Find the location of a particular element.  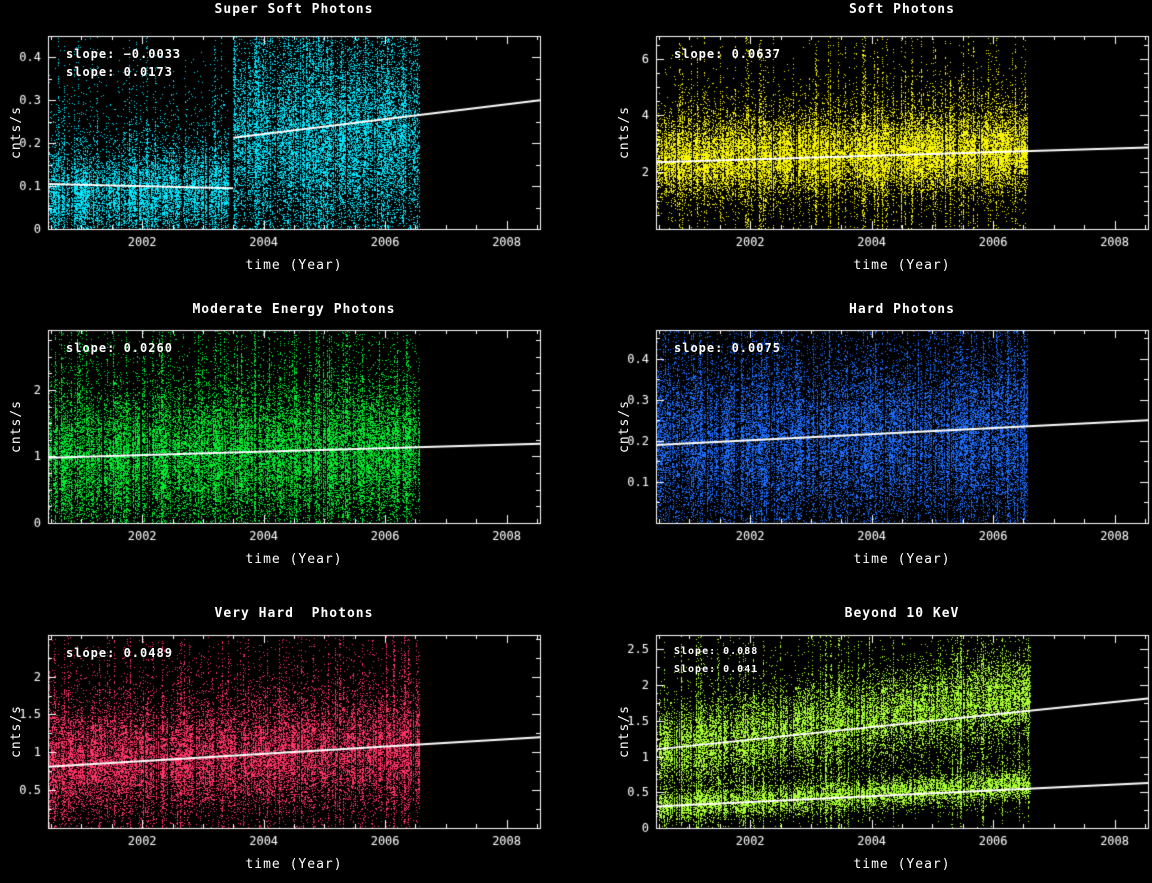

slope-annotation: slope: 0.0260 is located at coordinates (119, 348).